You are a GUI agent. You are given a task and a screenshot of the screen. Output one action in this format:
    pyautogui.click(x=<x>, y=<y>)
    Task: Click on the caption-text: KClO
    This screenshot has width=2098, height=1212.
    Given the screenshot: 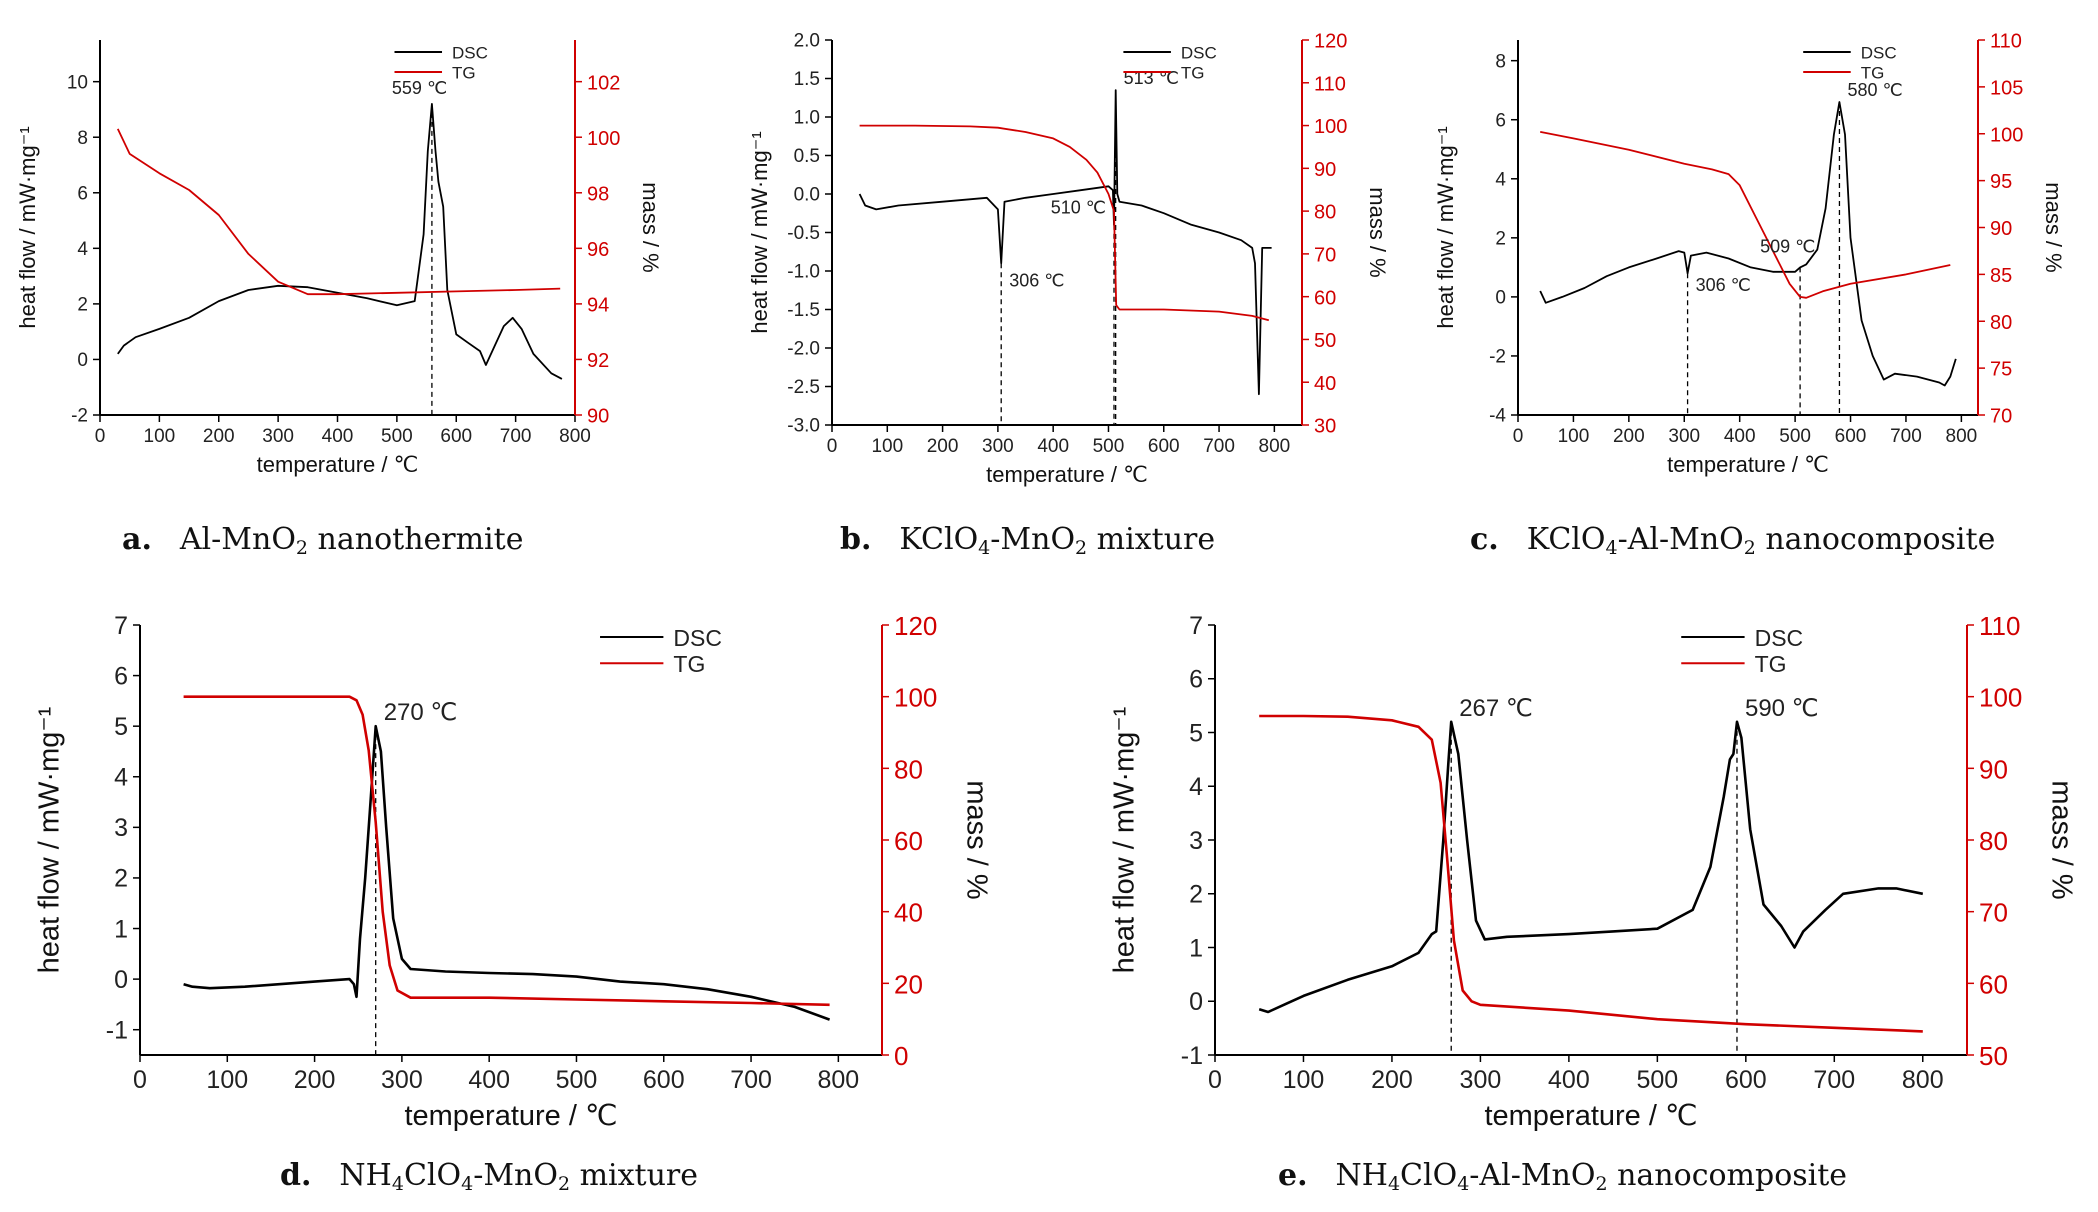 What is the action you would take?
    pyautogui.click(x=939, y=539)
    